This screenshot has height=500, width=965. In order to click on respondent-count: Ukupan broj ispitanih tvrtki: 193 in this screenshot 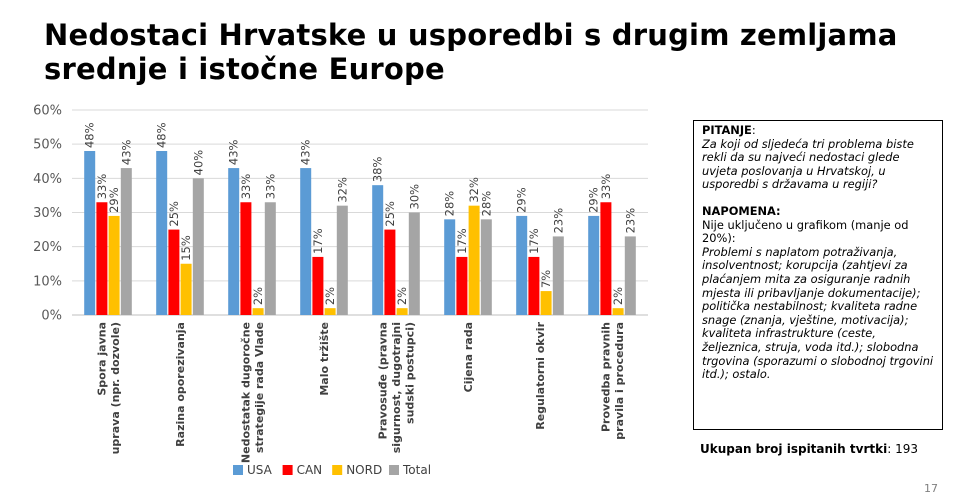, I will do `click(809, 449)`.